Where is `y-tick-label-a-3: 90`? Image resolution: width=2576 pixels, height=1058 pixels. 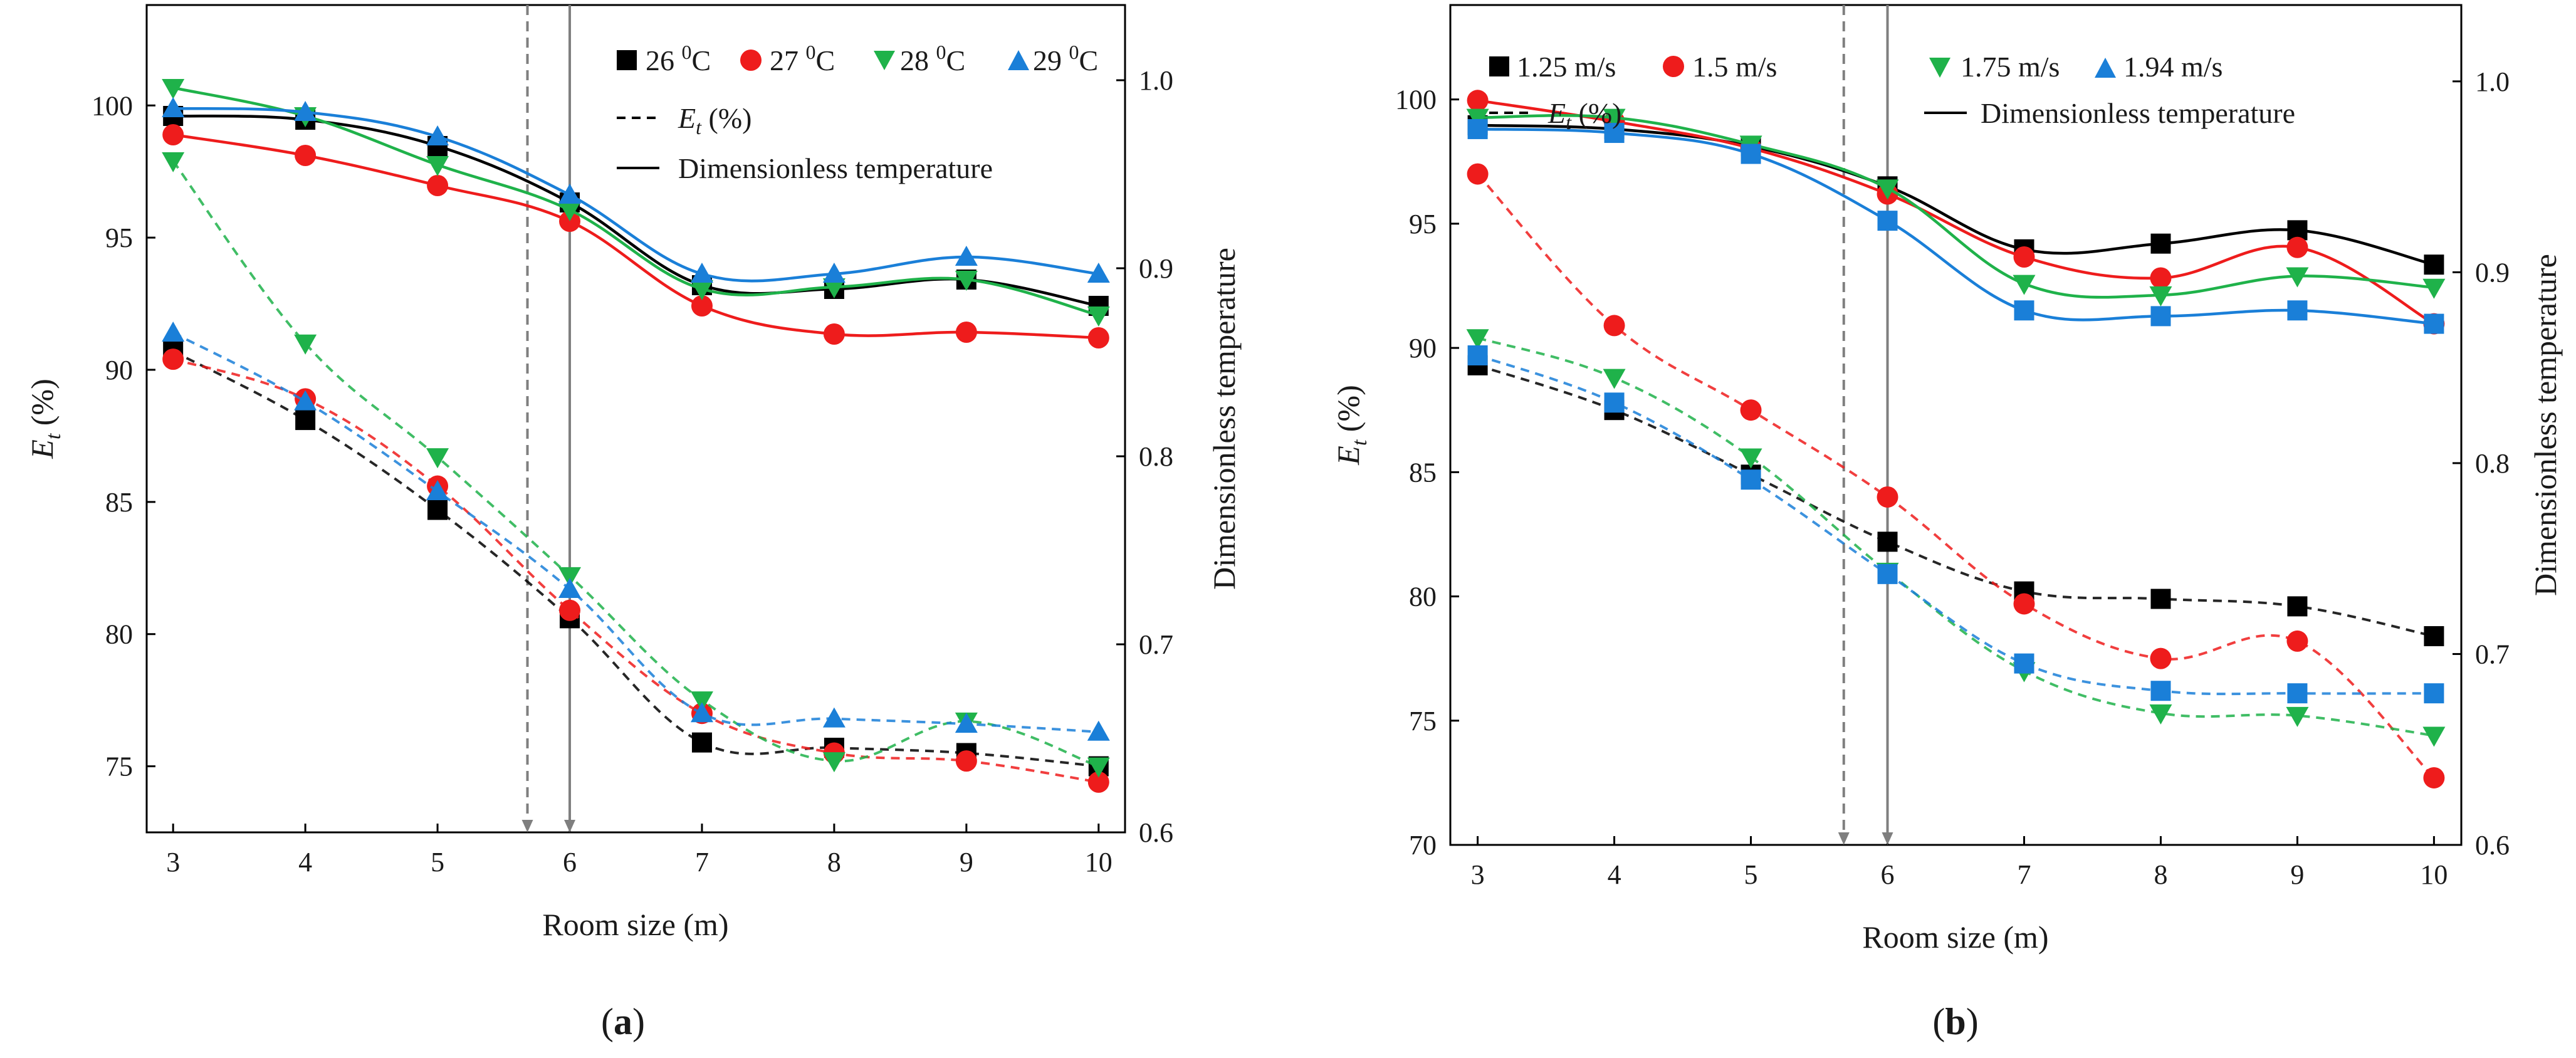 y-tick-label-a-3: 90 is located at coordinates (119, 370).